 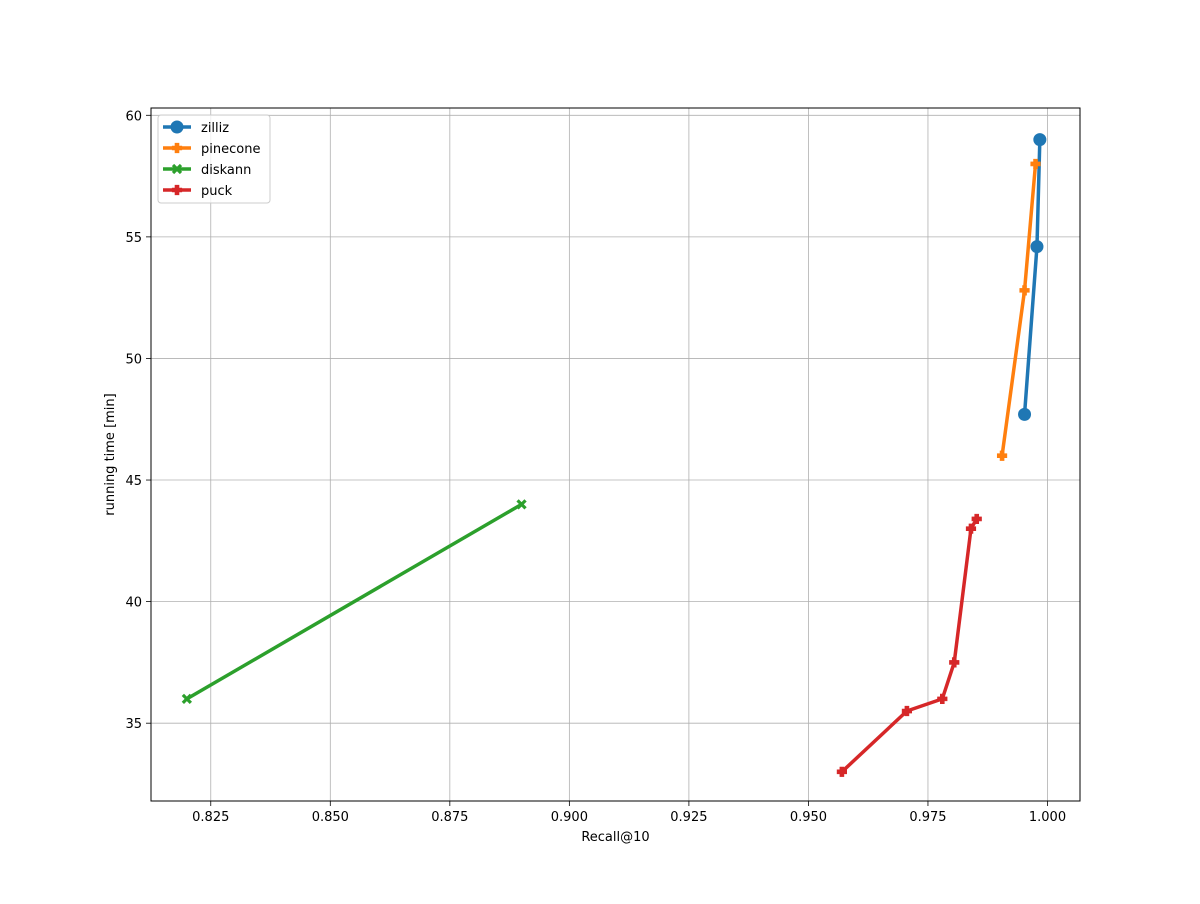 I want to click on legend-label: diskann, so click(x=226, y=170).